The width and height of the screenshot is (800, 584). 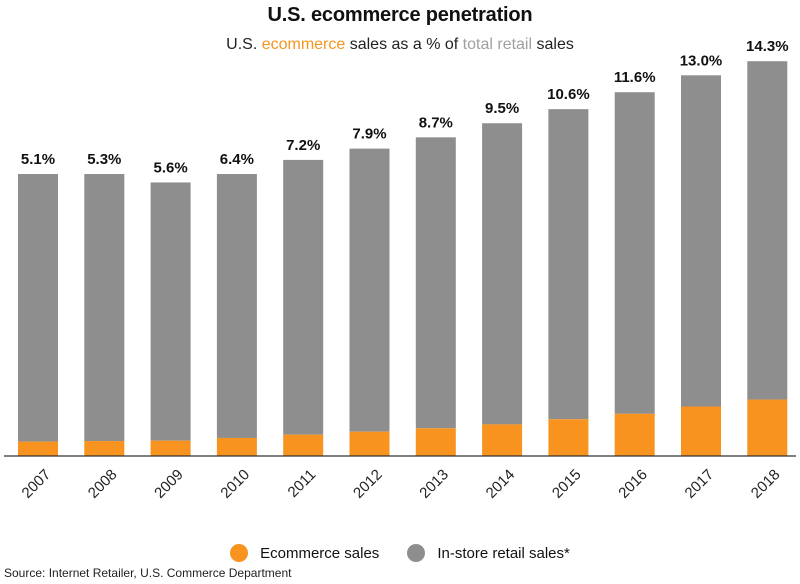 I want to click on bar-ecommerce-2012, so click(x=369, y=443).